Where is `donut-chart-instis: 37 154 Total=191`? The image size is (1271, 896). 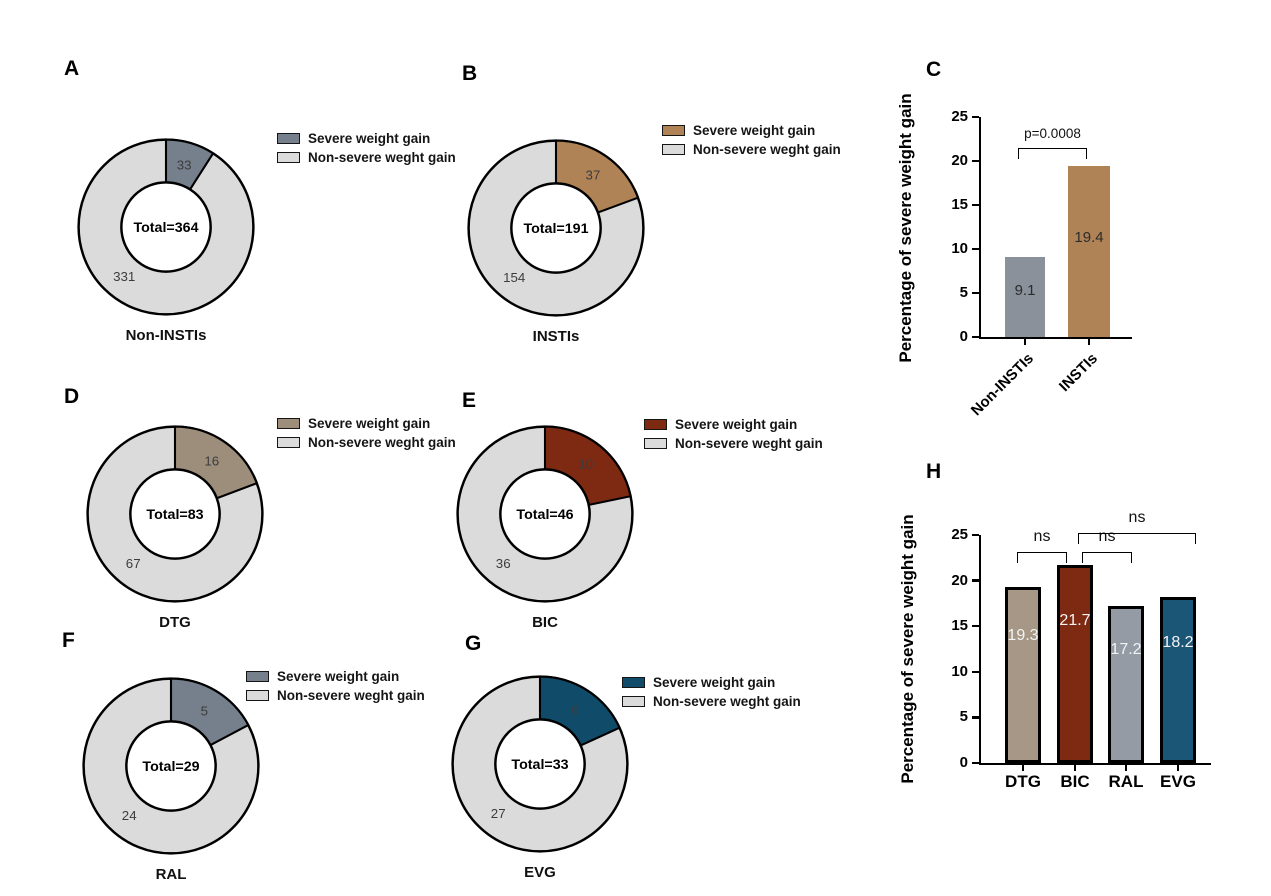
donut-chart-instis: 37 154 Total=191 is located at coordinates (556, 228).